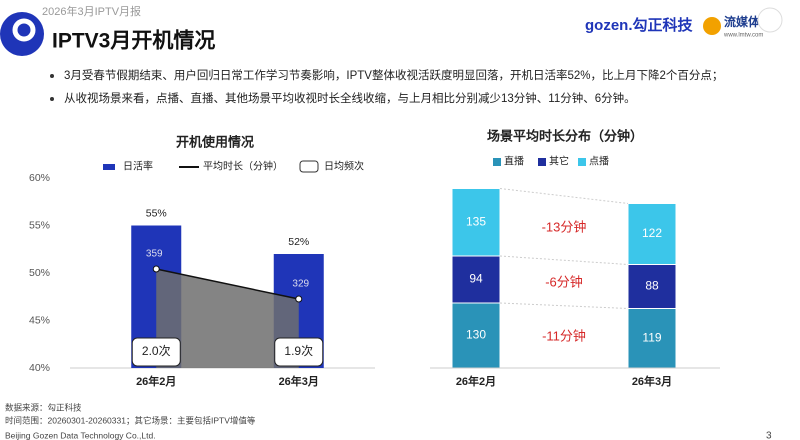 Image resolution: width=800 pixels, height=440 pixels. I want to click on share-icon, so click(770, 20).